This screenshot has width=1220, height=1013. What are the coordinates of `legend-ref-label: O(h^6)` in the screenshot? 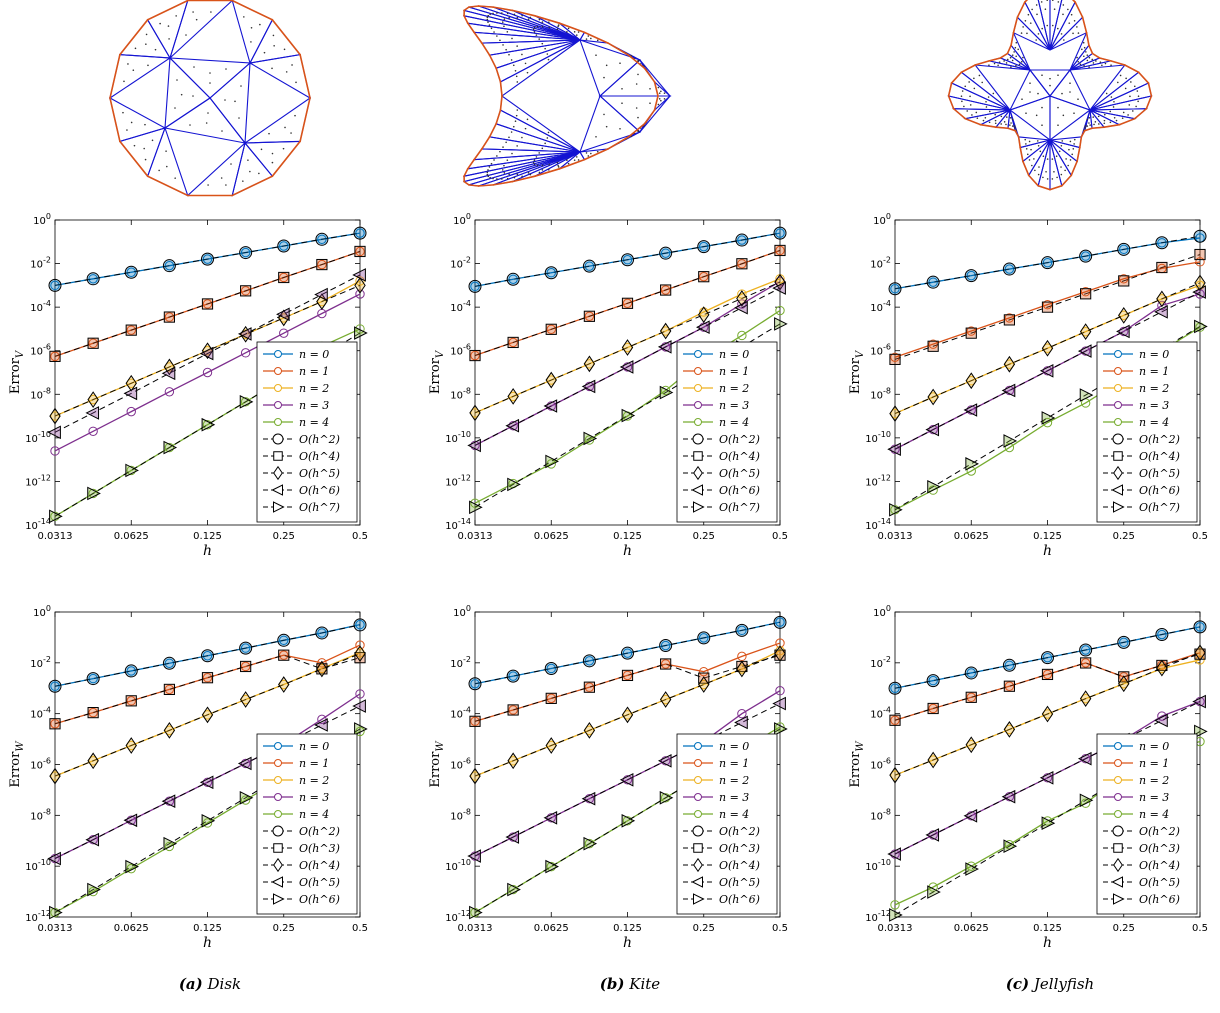 It's located at (319, 490).